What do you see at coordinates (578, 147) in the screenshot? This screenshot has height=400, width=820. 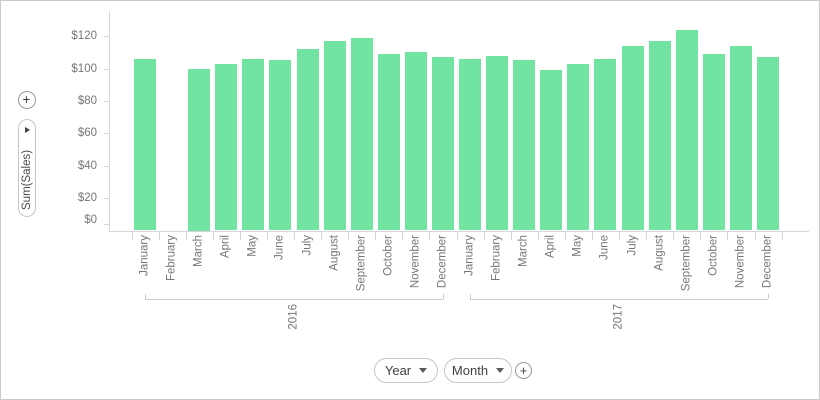 I see `bar-2017-May` at bounding box center [578, 147].